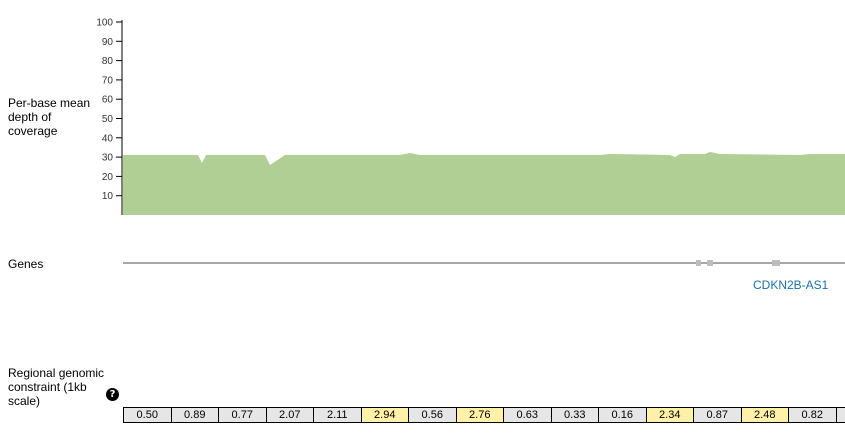 Image resolution: width=845 pixels, height=445 pixels. I want to click on constraint-cell: 0.16, so click(623, 415).